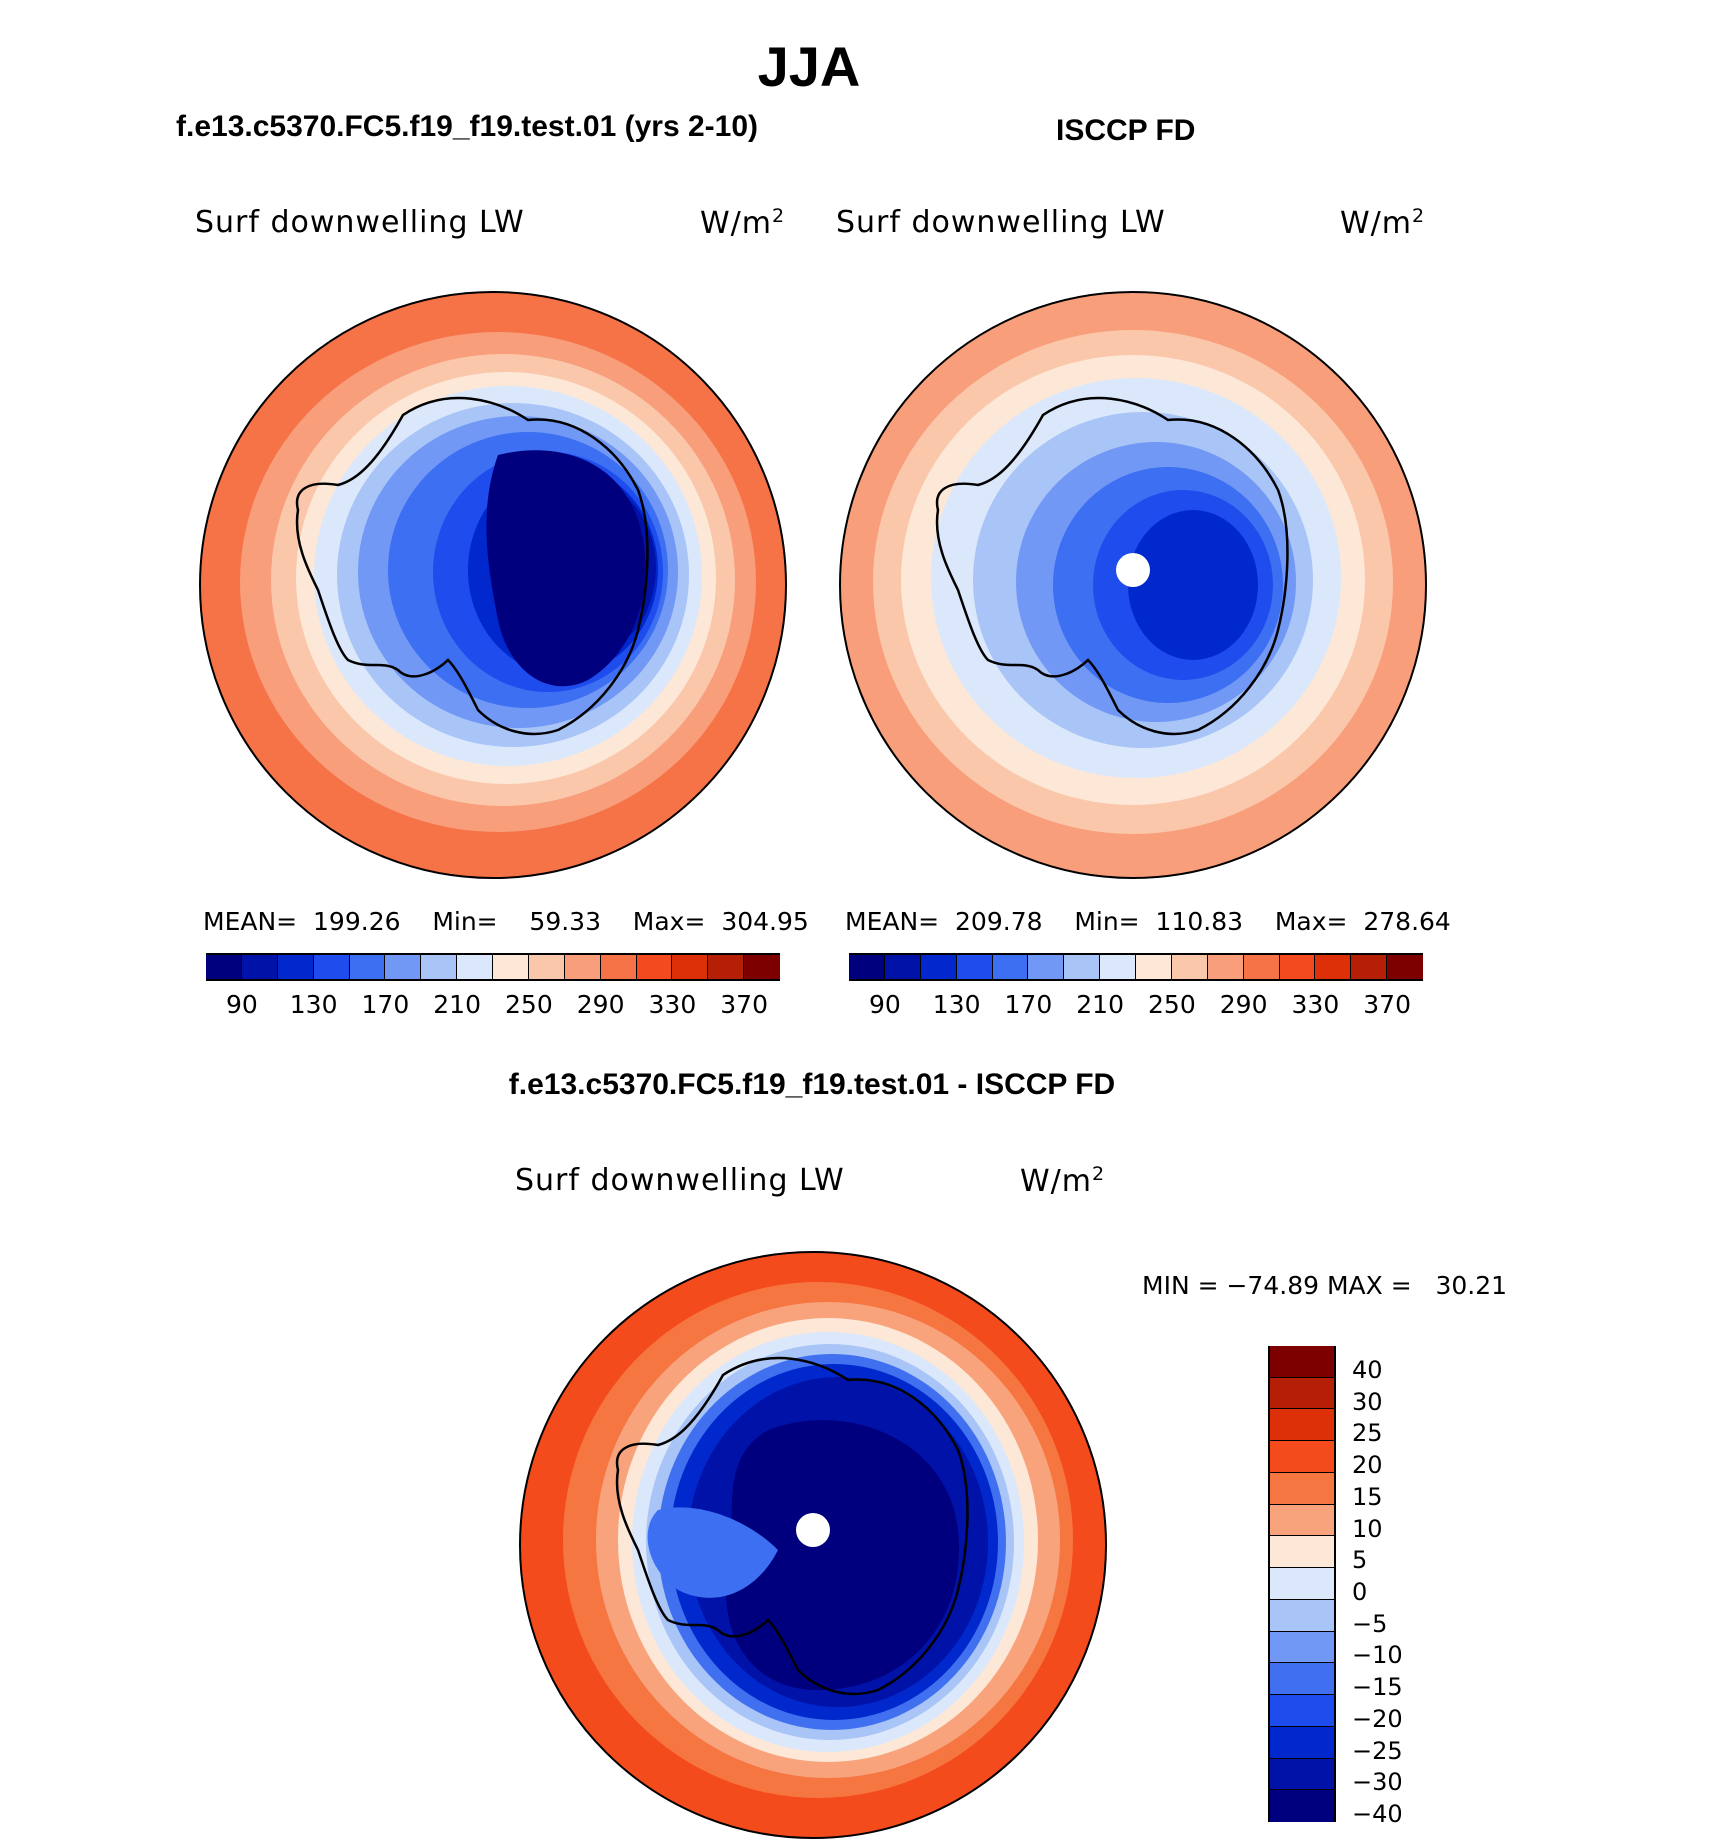 The image size is (1710, 1840). Describe the element at coordinates (1001, 222) in the screenshot. I see `panel2-variable-label: Surf downwelling LW` at that location.